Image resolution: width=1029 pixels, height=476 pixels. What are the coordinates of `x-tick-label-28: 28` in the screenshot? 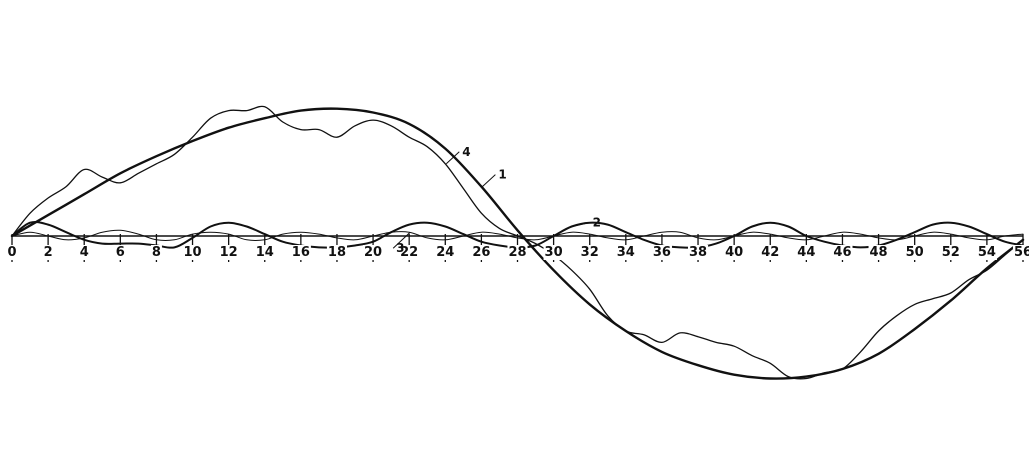 It's located at (517, 252).